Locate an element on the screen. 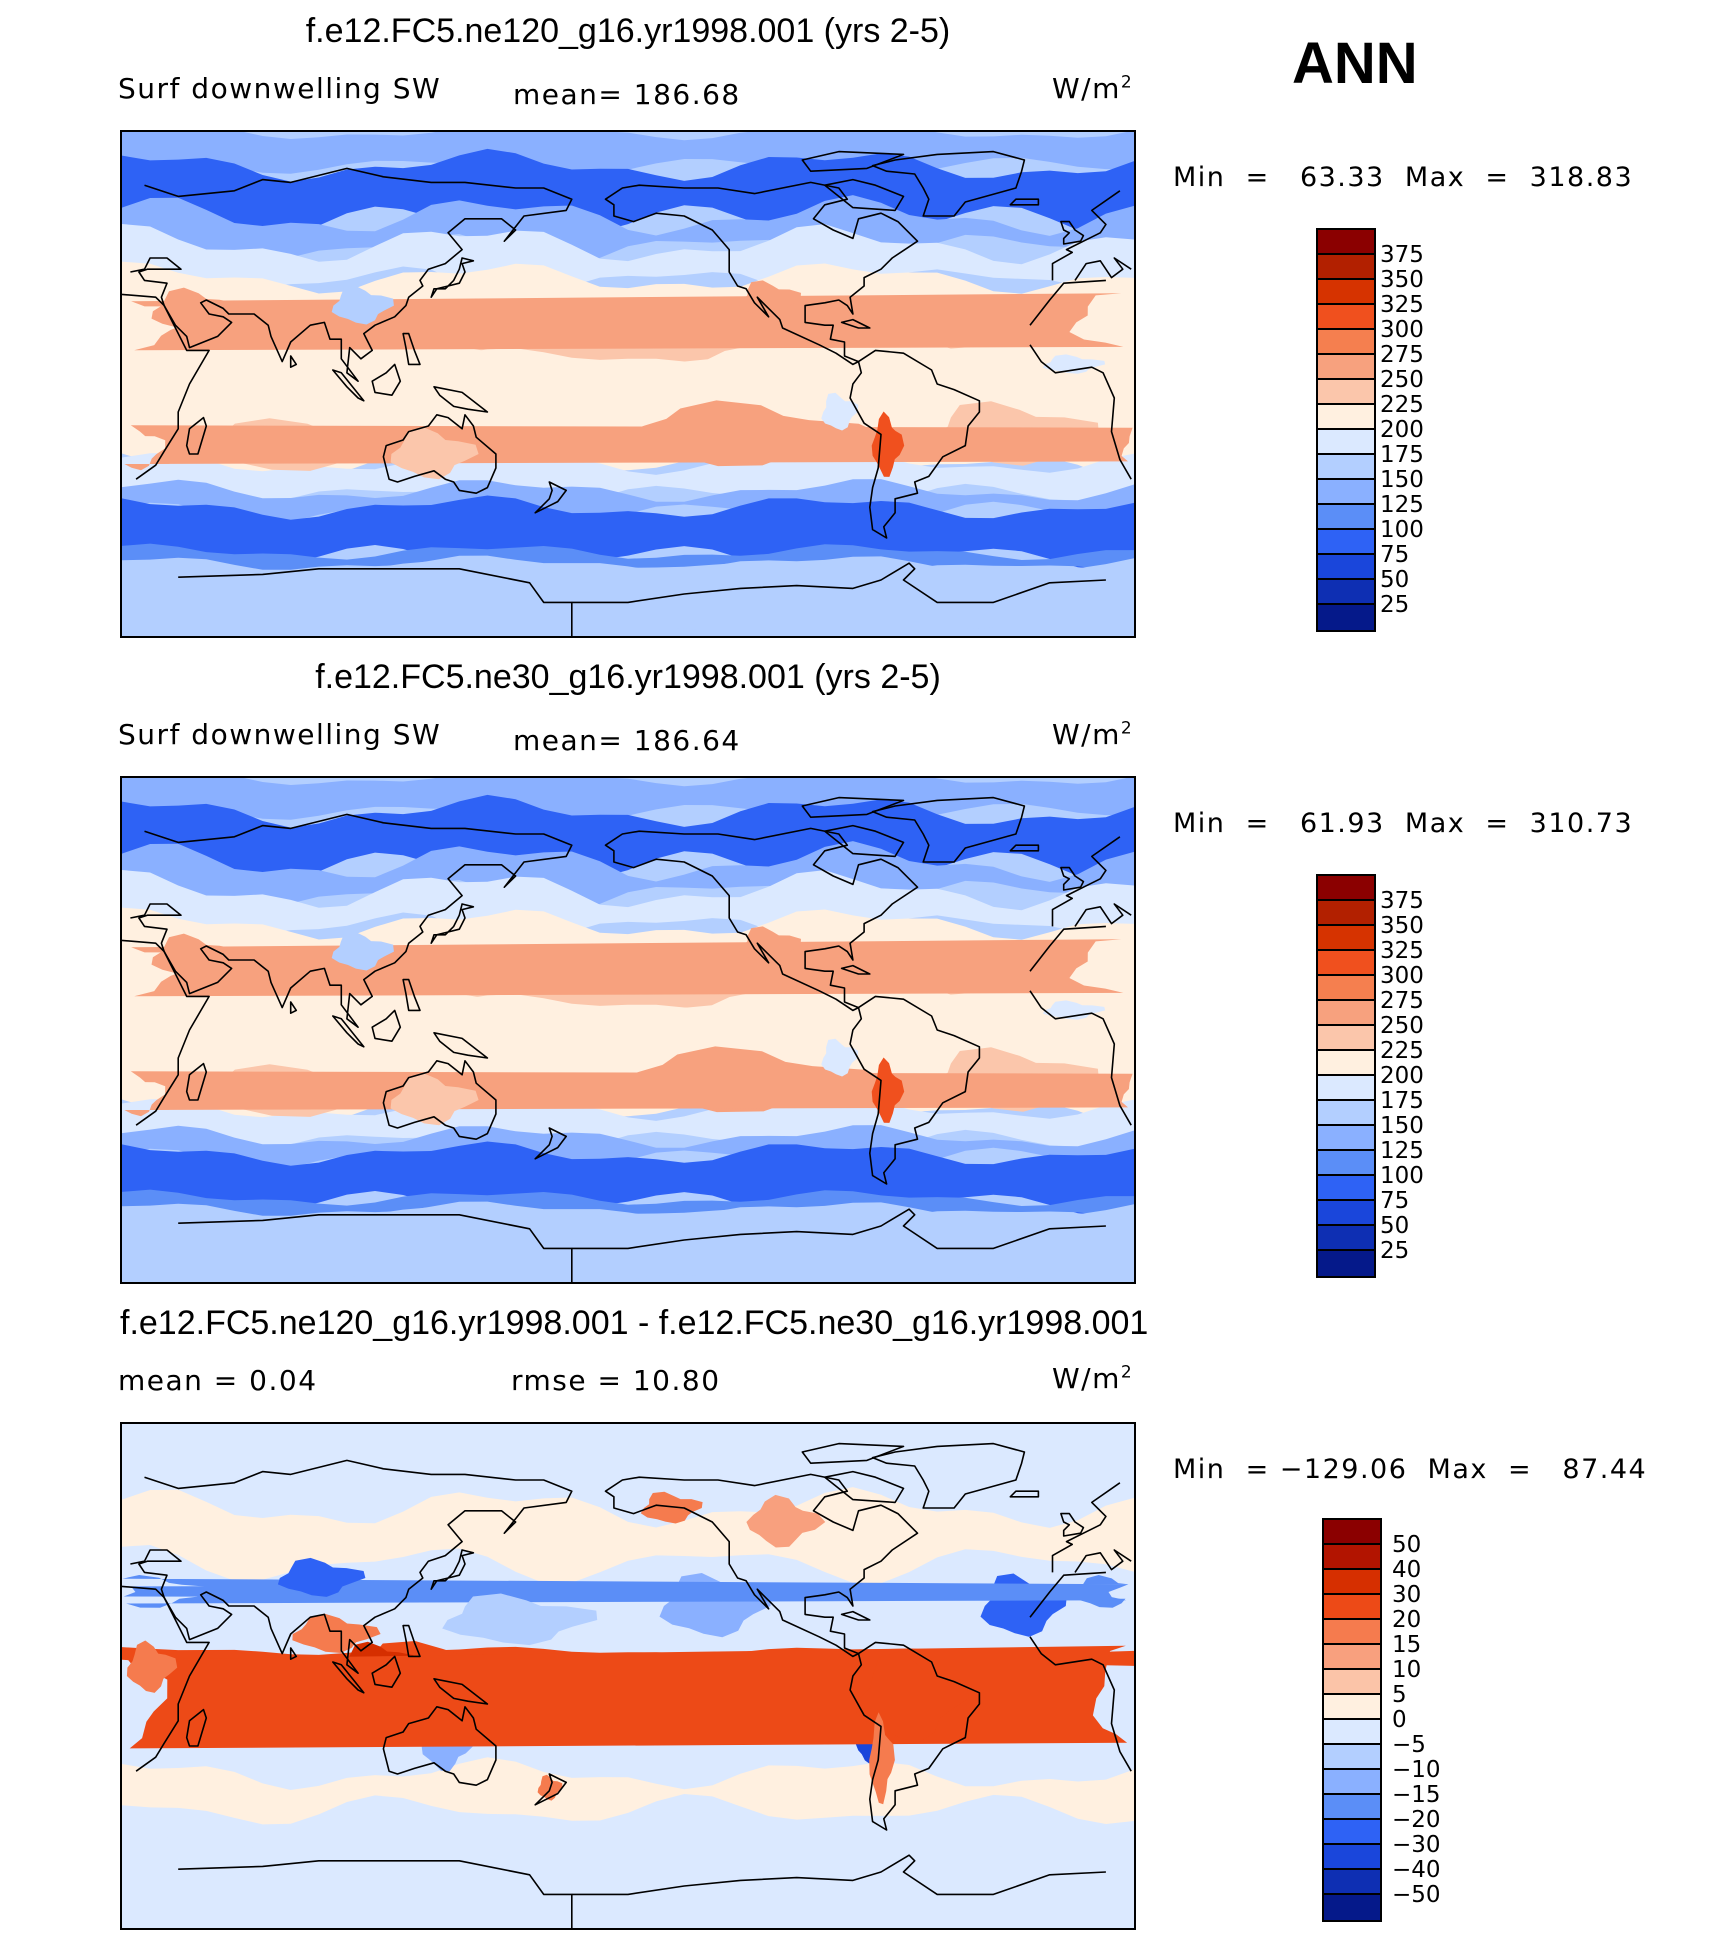 The width and height of the screenshot is (1710, 1936). mean-label: mean= 186.64 is located at coordinates (627, 740).